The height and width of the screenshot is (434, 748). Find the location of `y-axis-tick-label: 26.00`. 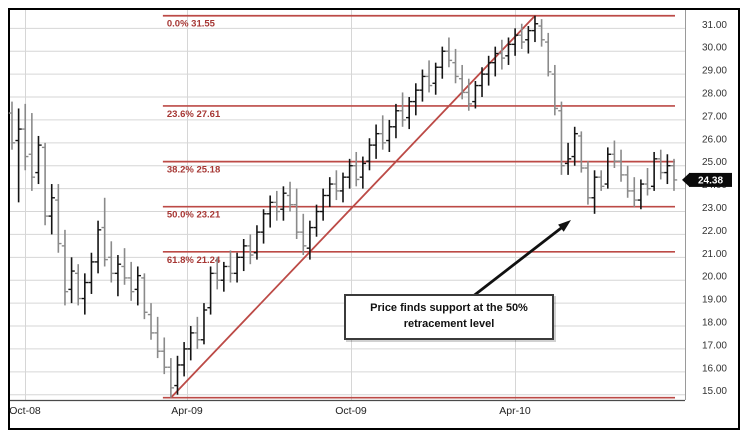

y-axis-tick-label: 26.00 is located at coordinates (714, 139).